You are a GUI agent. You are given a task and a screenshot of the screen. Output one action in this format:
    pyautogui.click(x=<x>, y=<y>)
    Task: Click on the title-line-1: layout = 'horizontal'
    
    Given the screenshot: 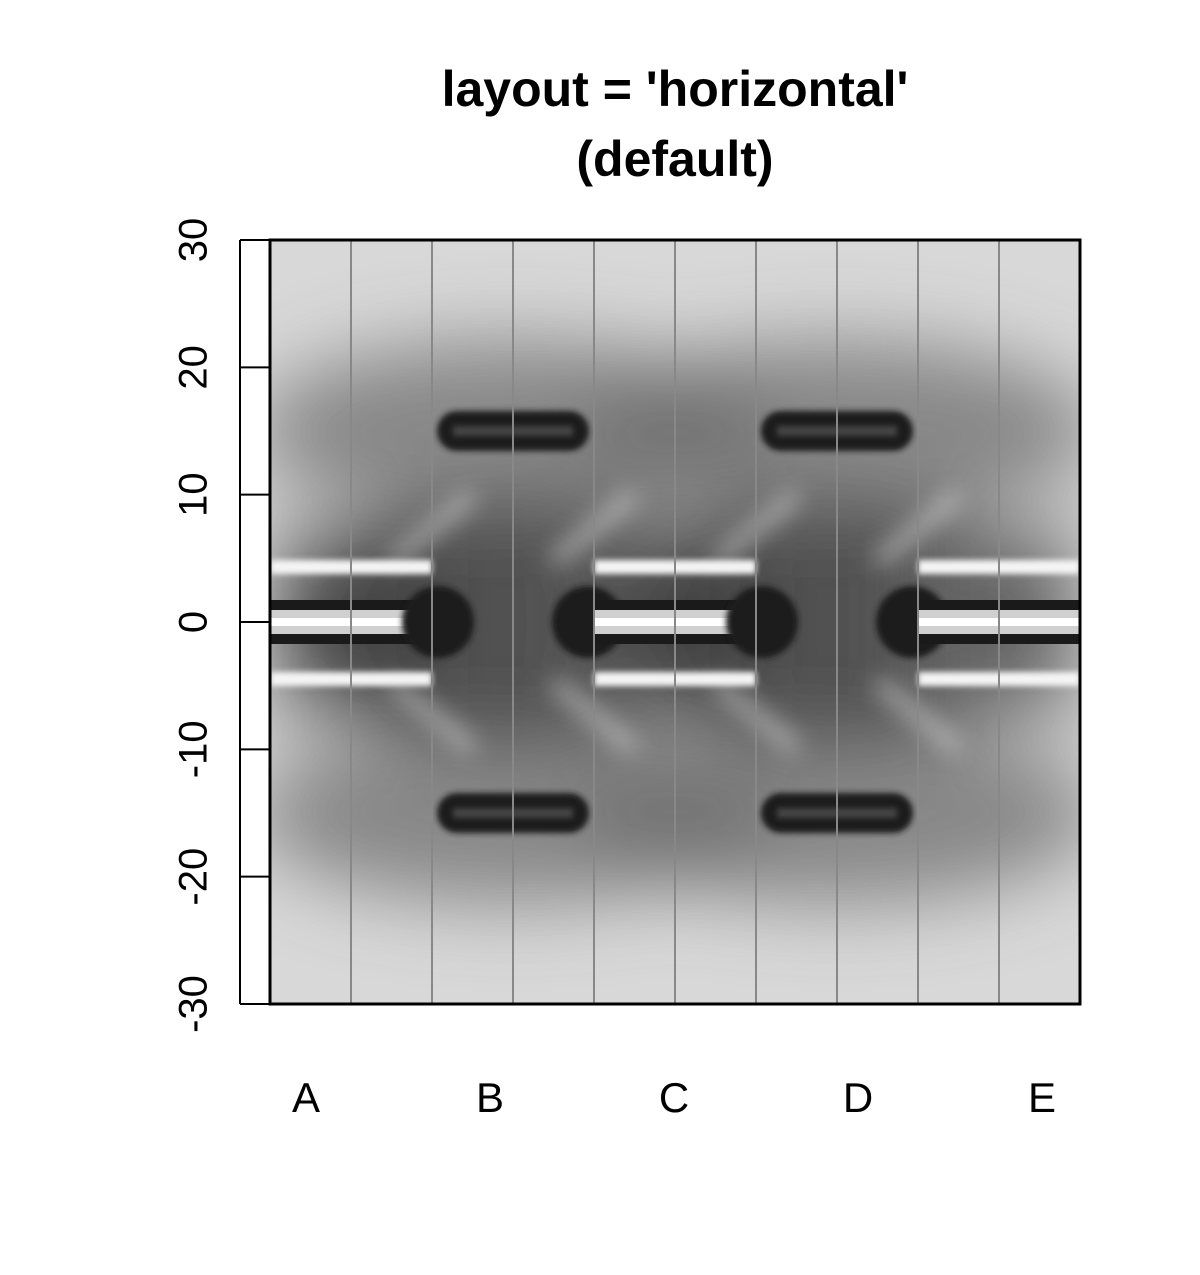 What is the action you would take?
    pyautogui.click(x=675, y=89)
    